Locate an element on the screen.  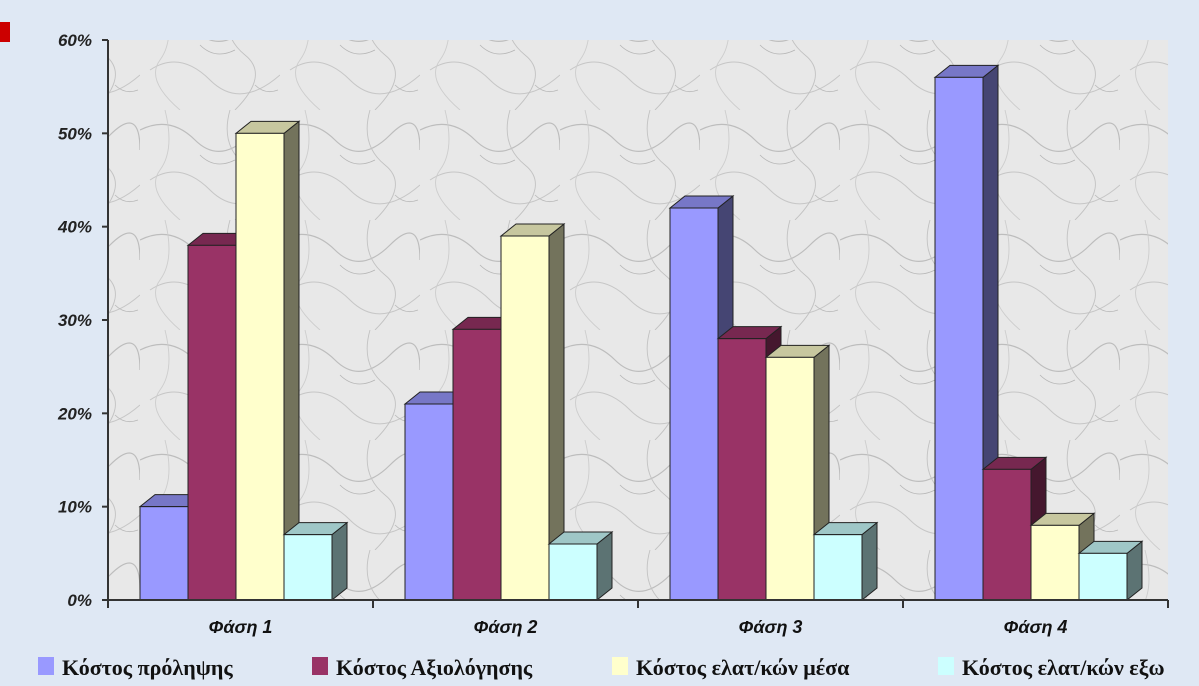
legend-item: Κόστος ελατ/κών εξω is located at coordinates (1051, 667).